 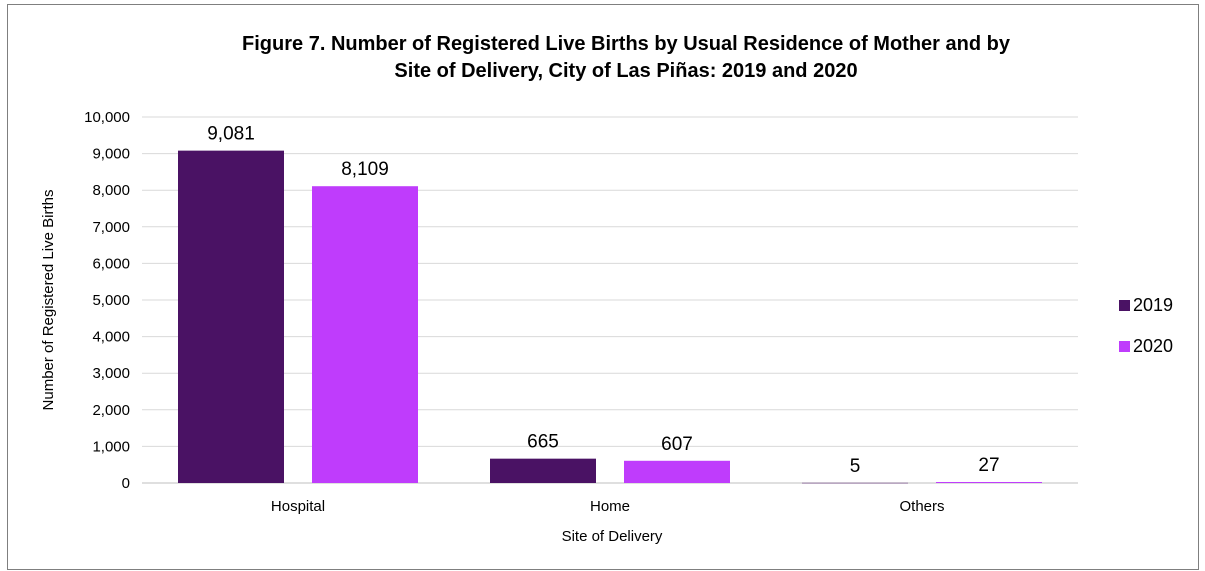 I want to click on y-tick-label: 5,000, so click(x=111, y=300).